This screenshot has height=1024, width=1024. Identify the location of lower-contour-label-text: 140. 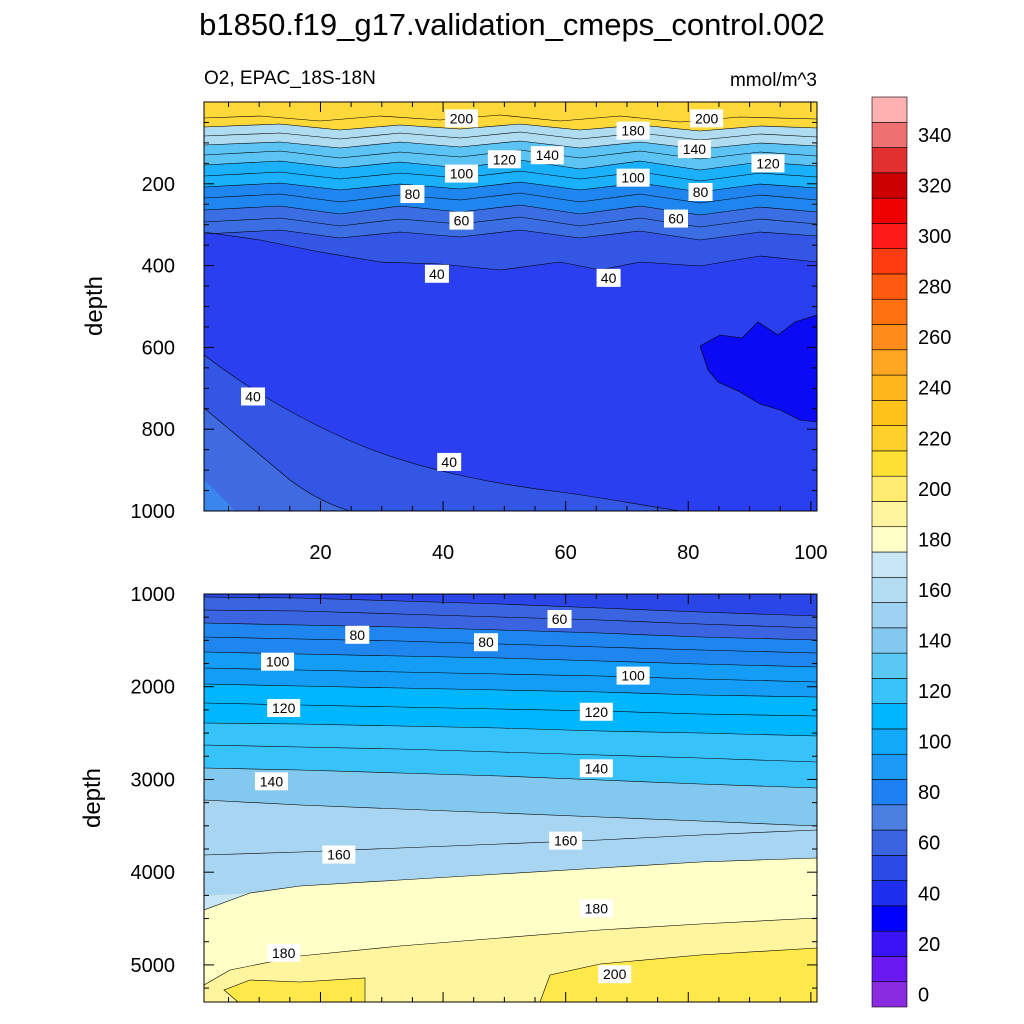
(272, 781).